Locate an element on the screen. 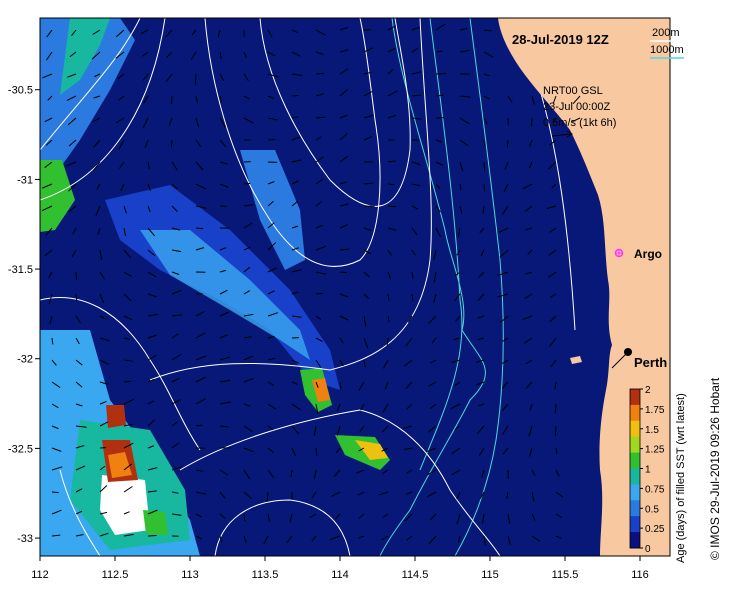 The height and width of the screenshot is (592, 739). perth-label: Perth is located at coordinates (650, 362).